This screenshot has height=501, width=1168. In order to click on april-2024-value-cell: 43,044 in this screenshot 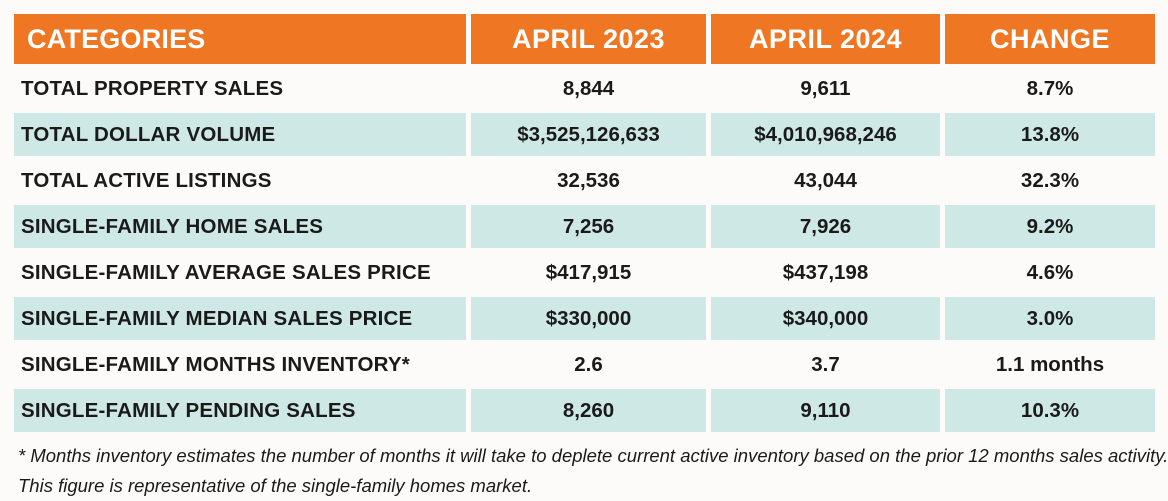, I will do `click(825, 180)`.